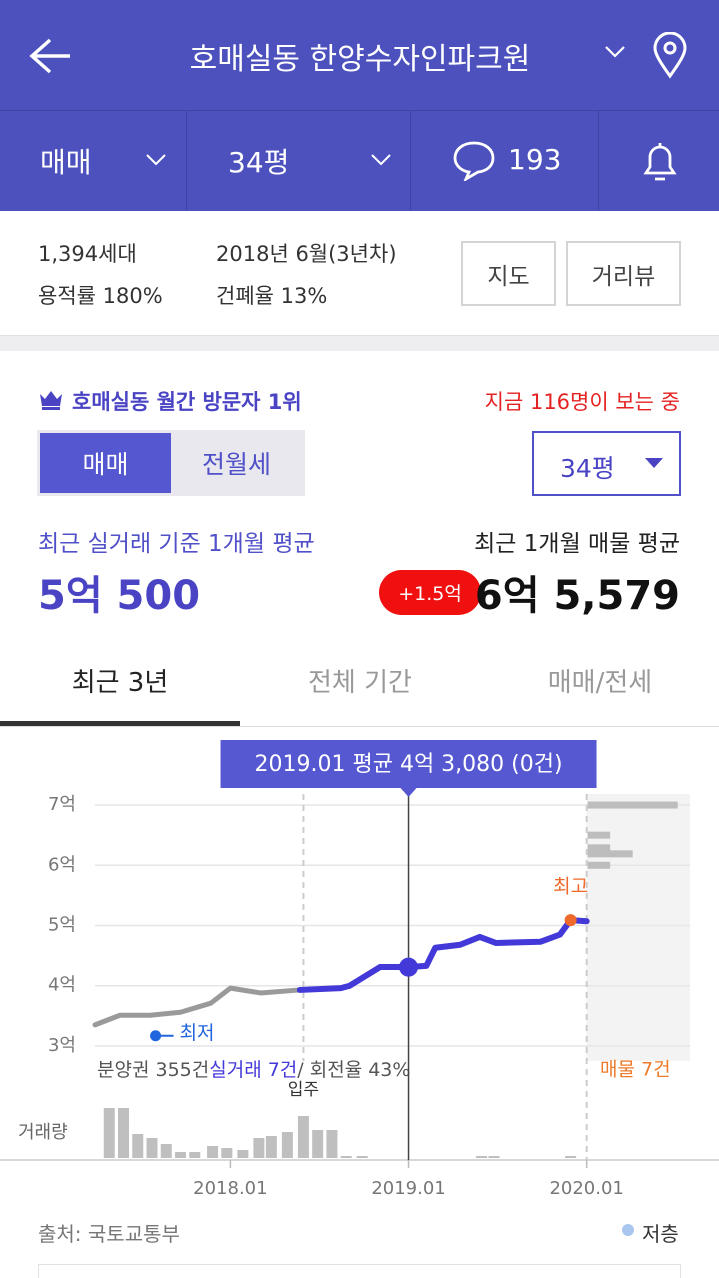 The width and height of the screenshot is (719, 1278). Describe the element at coordinates (660, 1234) in the screenshot. I see `legend-low-floor: 저층` at that location.